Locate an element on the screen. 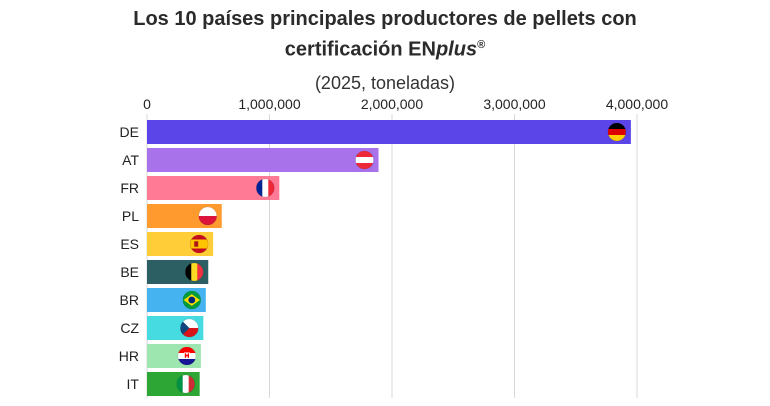 The height and width of the screenshot is (406, 770). category-label: BE is located at coordinates (129, 272).